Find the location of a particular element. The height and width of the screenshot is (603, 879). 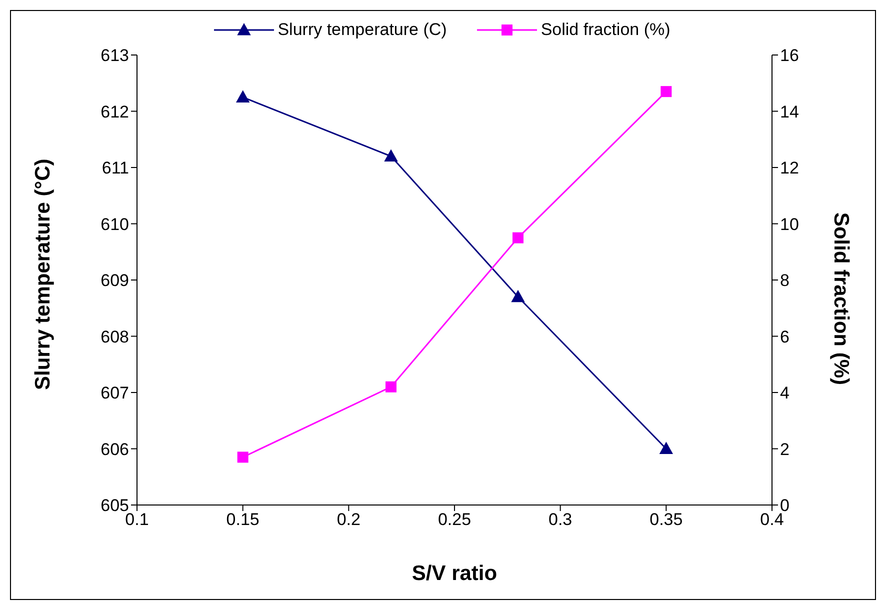

y2-tick-label: 10 is located at coordinates (789, 224).